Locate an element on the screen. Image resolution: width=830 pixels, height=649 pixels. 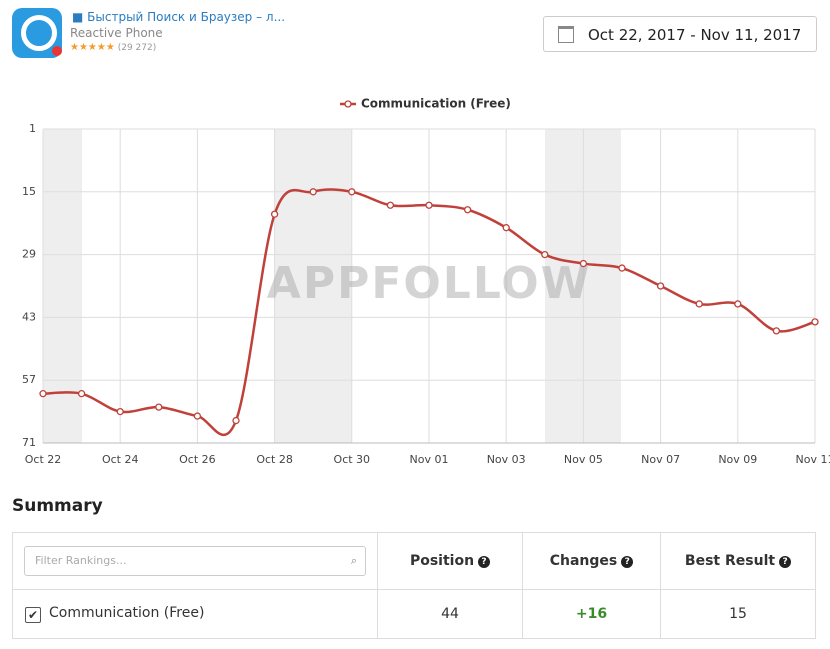
y-tick-label: 71 is located at coordinates (29, 442).